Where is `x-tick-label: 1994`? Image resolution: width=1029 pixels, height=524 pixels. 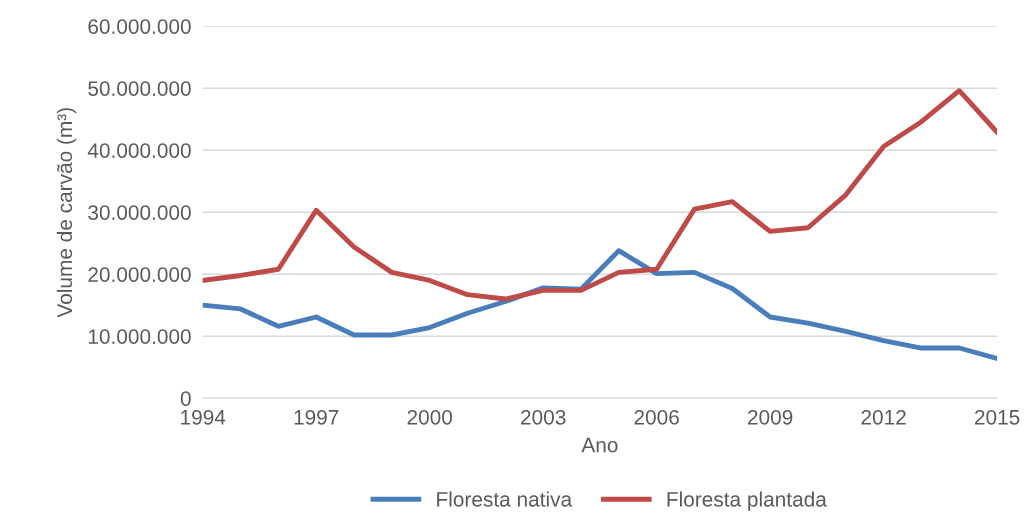 x-tick-label: 1994 is located at coordinates (203, 417).